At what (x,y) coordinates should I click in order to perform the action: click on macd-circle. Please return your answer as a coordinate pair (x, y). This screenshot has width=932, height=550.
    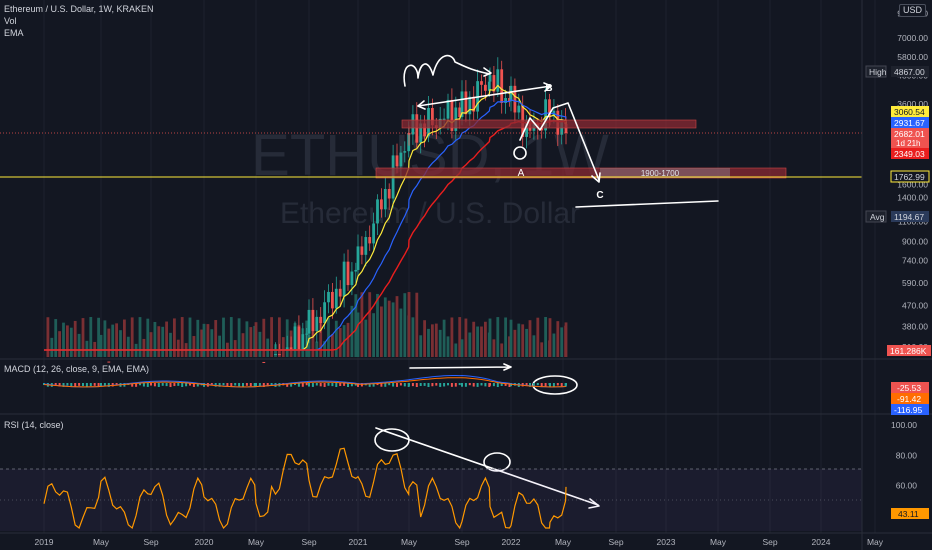
    Looking at the image, I should click on (555, 385).